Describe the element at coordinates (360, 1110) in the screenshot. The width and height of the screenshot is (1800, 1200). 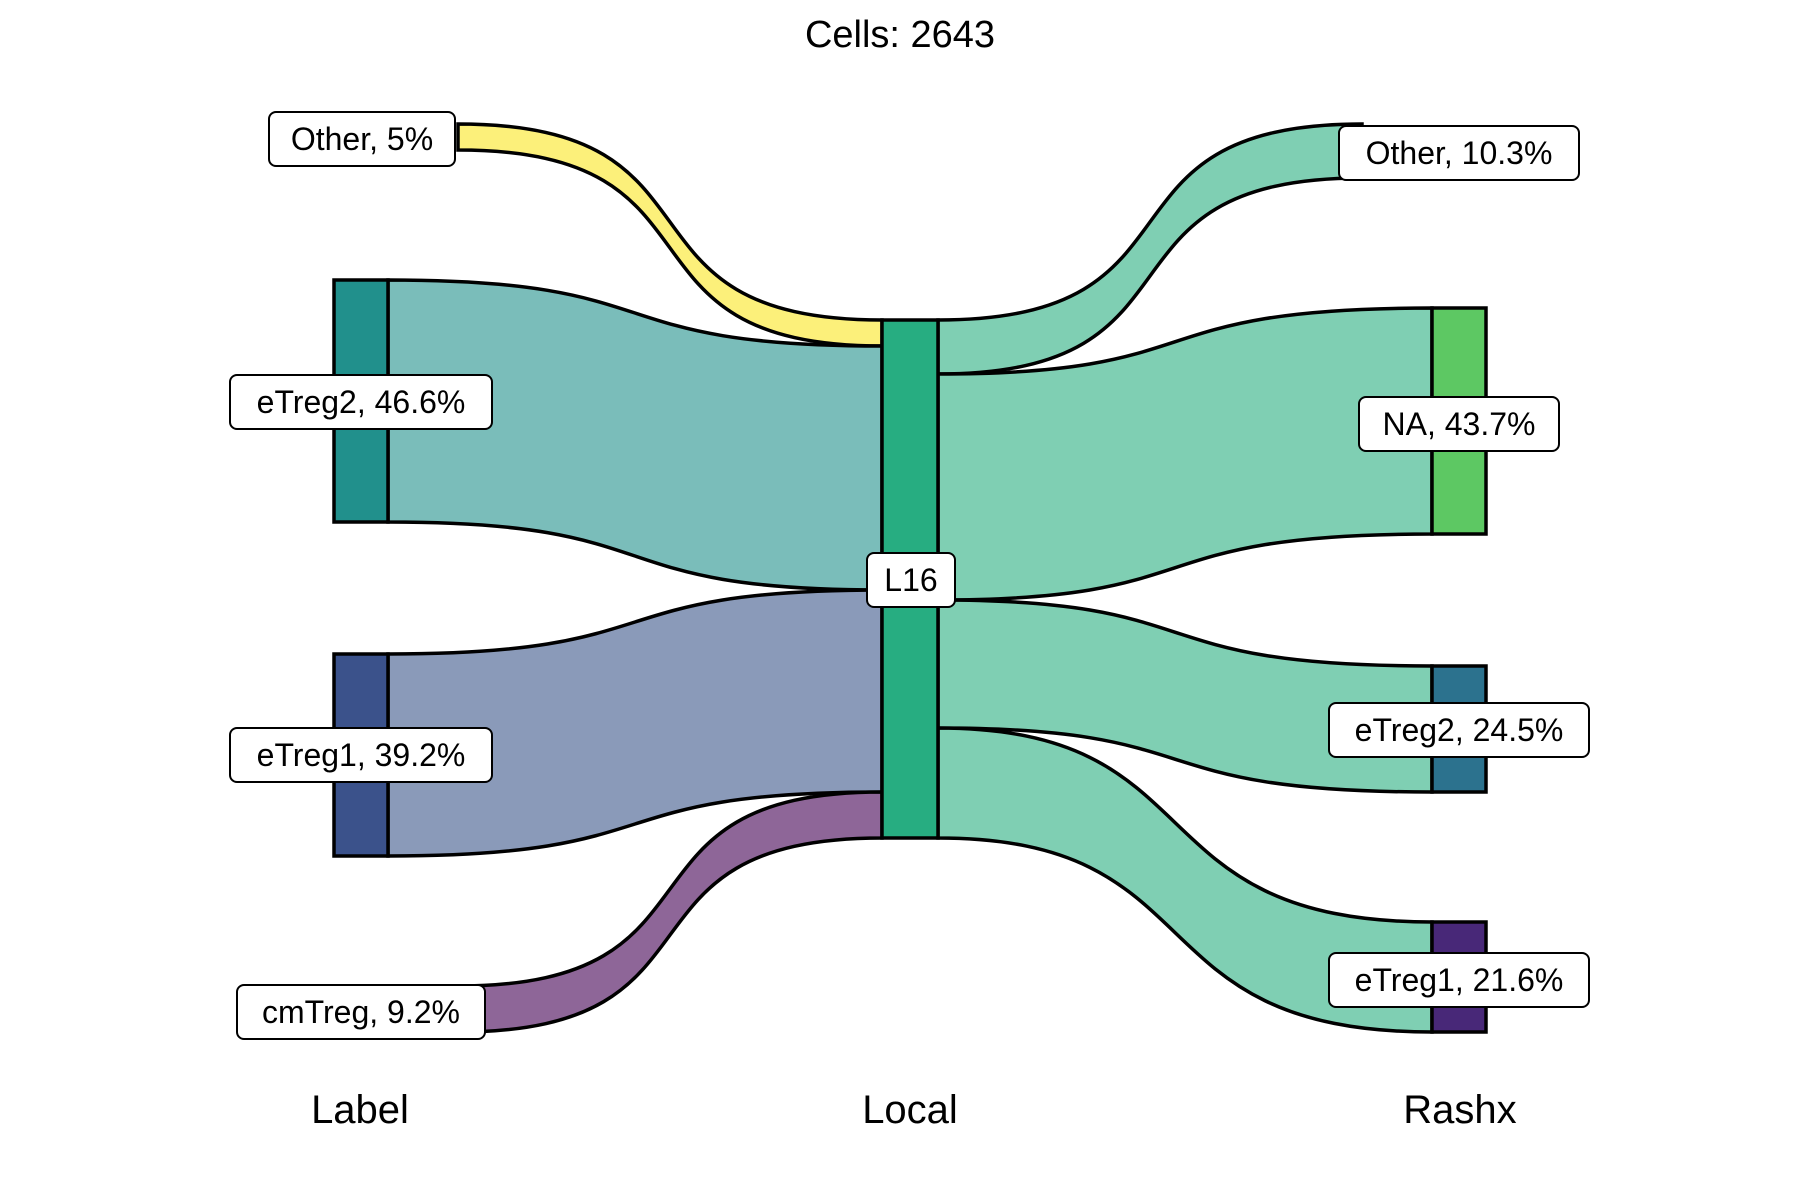
I see `axis-label-label: Label` at that location.